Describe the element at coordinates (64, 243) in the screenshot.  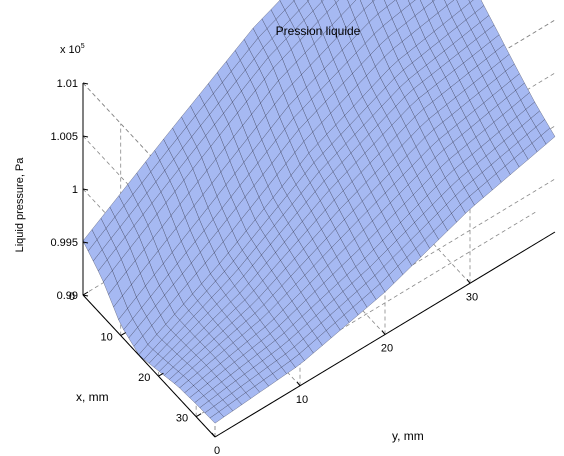
I see `z-tick-label-1: 0.995` at that location.